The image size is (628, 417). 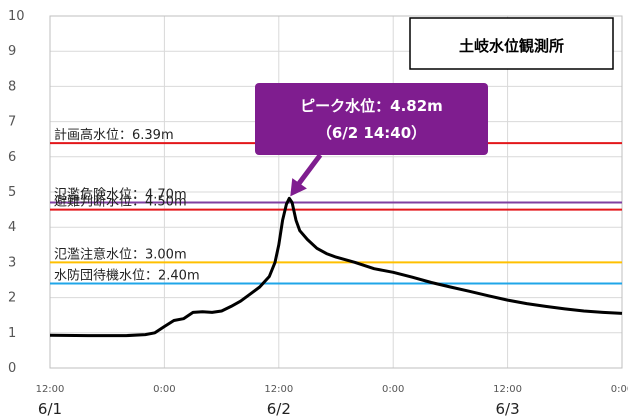 I want to click on y-tick-label: 6, so click(x=12, y=157).